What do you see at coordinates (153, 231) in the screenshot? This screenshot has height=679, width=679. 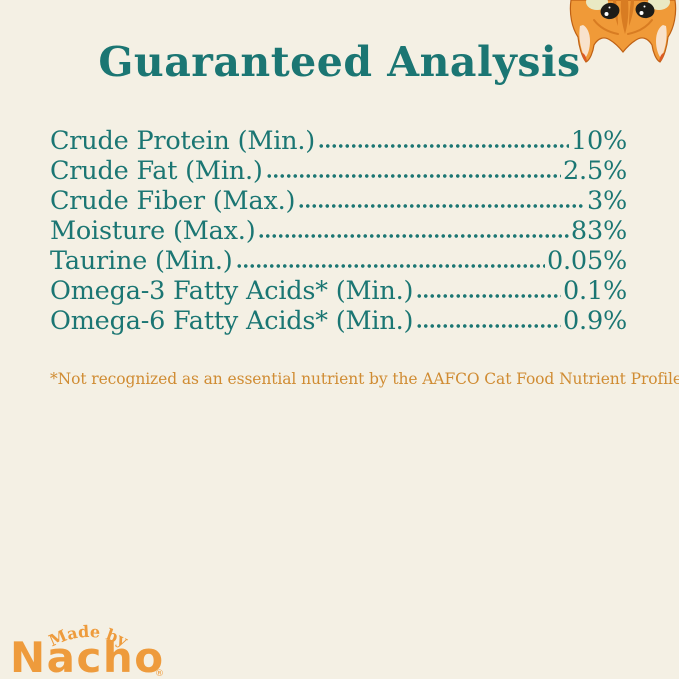 I see `nutrient-label: Moisture (Max.)` at bounding box center [153, 231].